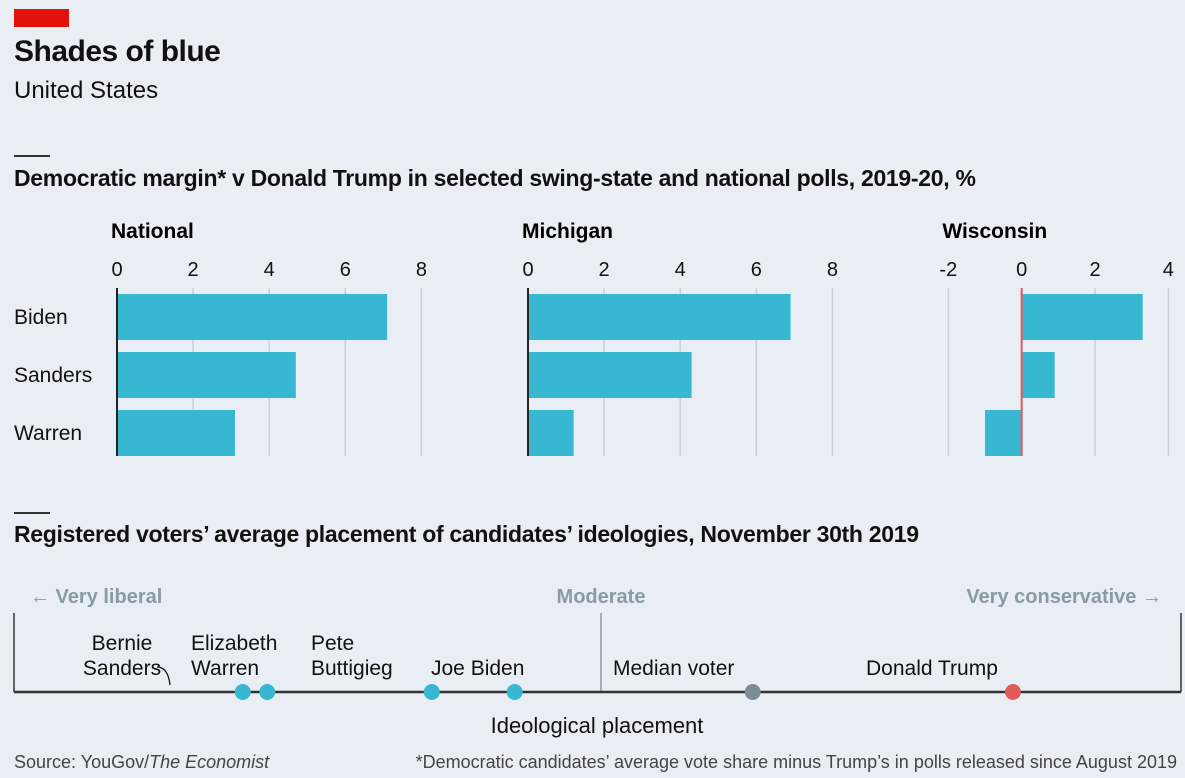 Image resolution: width=1185 pixels, height=778 pixels. Describe the element at coordinates (332, 643) in the screenshot. I see `point-label-pete-buttigieg: Pete` at that location.